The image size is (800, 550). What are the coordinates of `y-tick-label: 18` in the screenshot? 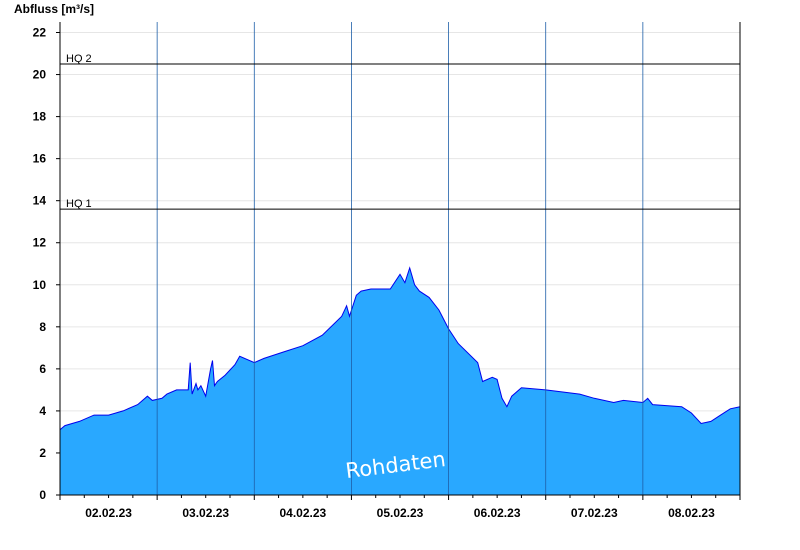 It's located at (40, 117).